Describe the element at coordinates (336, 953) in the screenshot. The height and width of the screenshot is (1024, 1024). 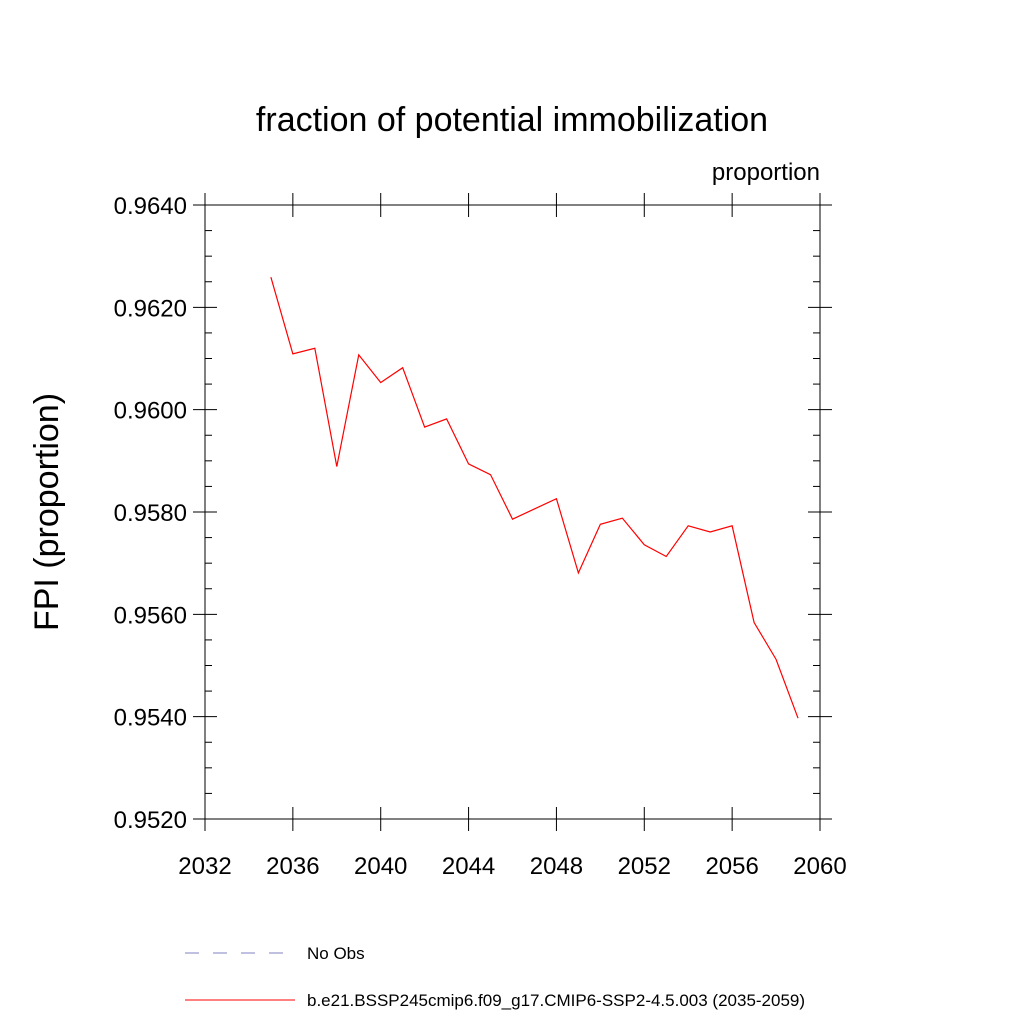
I see `legend-label-no-obs: No Obs` at that location.